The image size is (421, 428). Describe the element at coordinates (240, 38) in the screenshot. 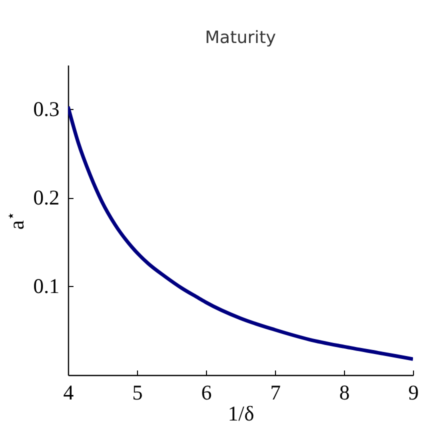

I see `chart-title: Maturity` at that location.